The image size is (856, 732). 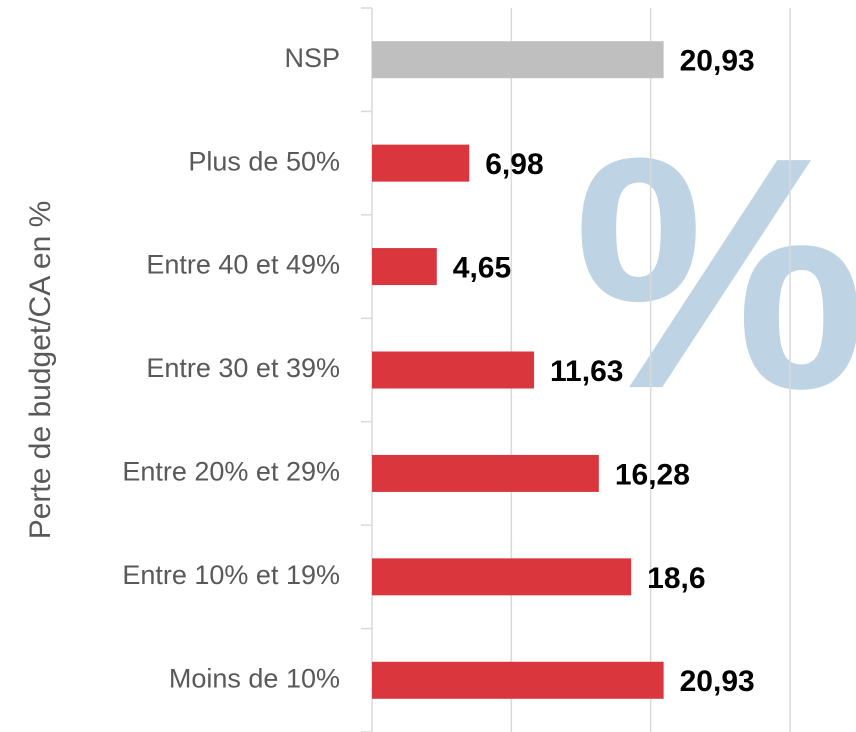 What do you see at coordinates (231, 575) in the screenshot?
I see `category-label: Entre 10% et 19%` at bounding box center [231, 575].